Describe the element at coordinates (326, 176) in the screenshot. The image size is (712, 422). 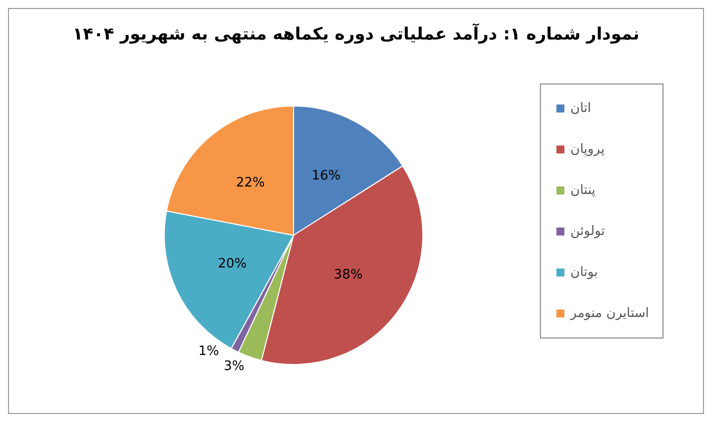
I see `data-label: 16%` at that location.